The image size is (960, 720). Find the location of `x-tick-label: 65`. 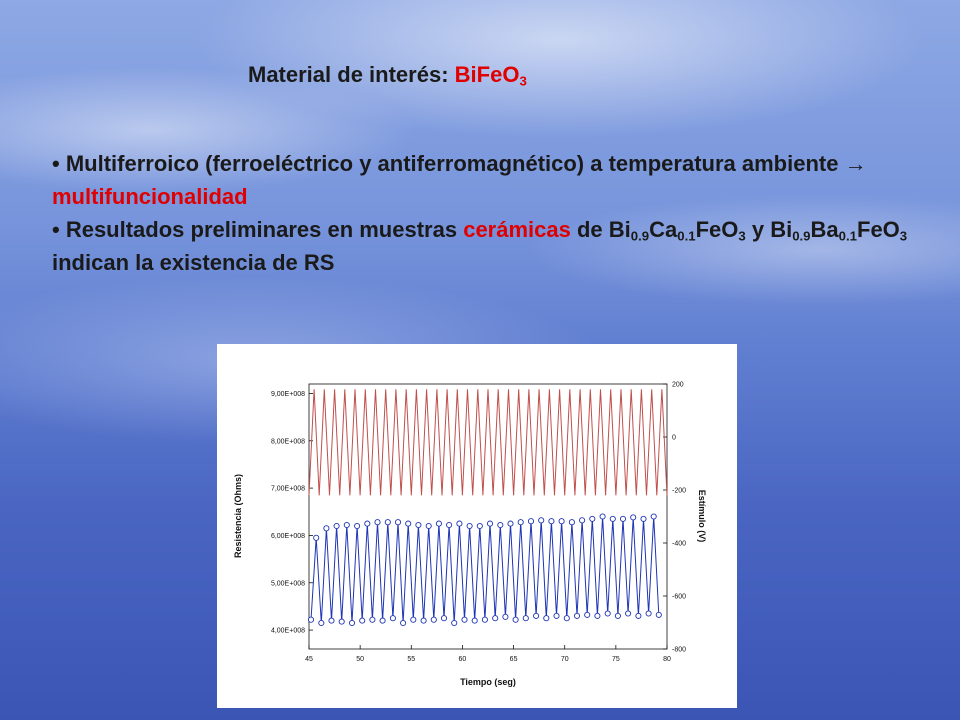

x-tick-label: 65 is located at coordinates (514, 659).